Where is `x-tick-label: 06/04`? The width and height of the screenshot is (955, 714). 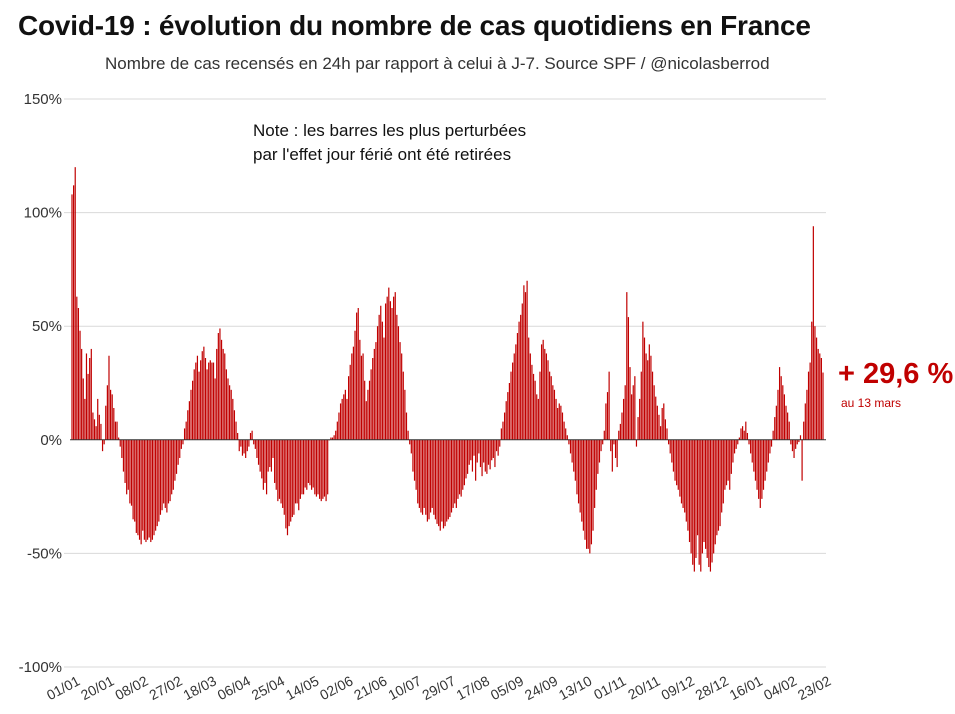 x-tick-label: 06/04 is located at coordinates (234, 687).